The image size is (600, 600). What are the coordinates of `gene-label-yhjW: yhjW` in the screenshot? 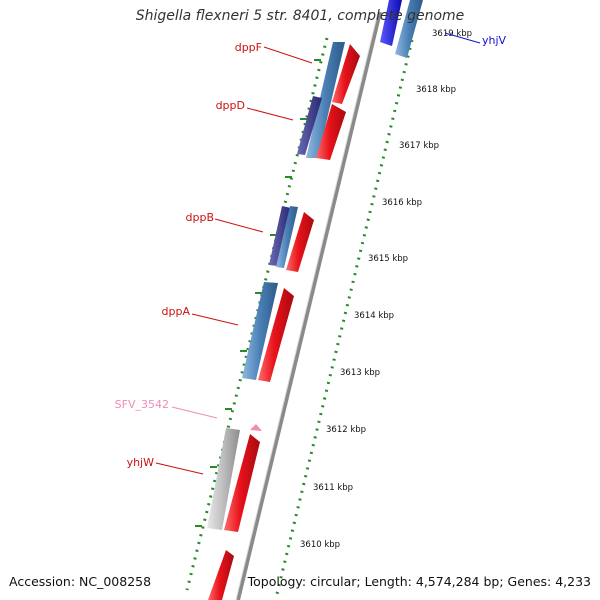 It's located at (141, 462).